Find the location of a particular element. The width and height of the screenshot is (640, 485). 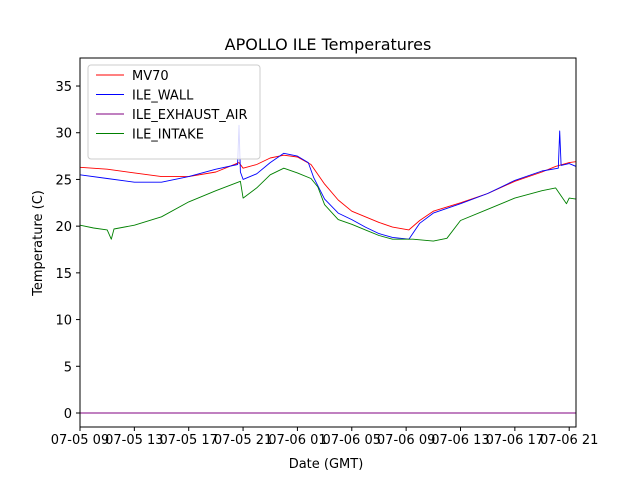

y-tick-label: 35 is located at coordinates (63, 87).